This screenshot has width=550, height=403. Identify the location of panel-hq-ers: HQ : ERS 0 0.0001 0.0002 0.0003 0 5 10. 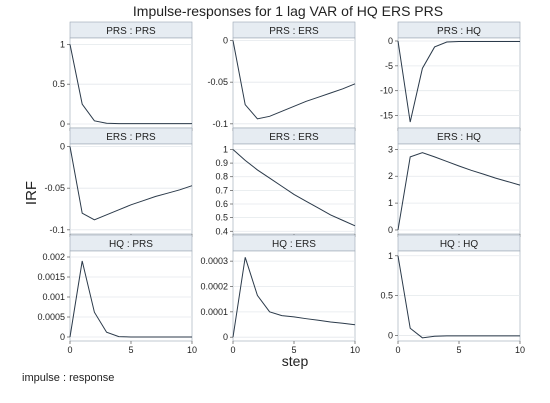
(280, 294).